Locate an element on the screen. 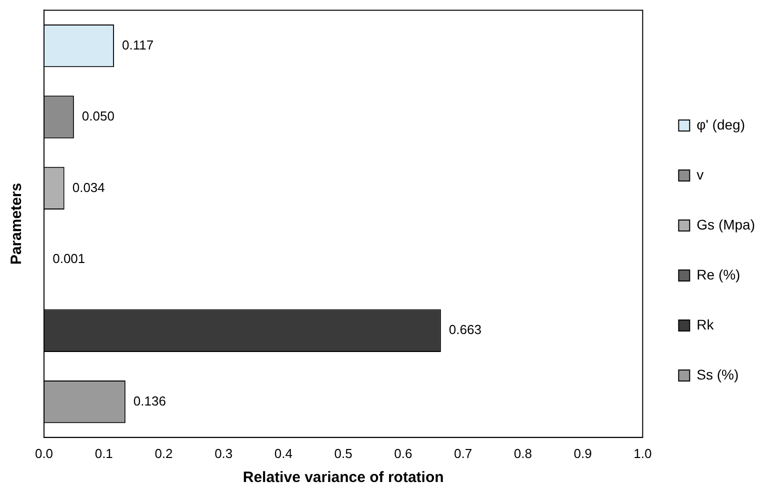 This screenshot has width=775, height=495. y-axis-title: Parameters is located at coordinates (17, 223).